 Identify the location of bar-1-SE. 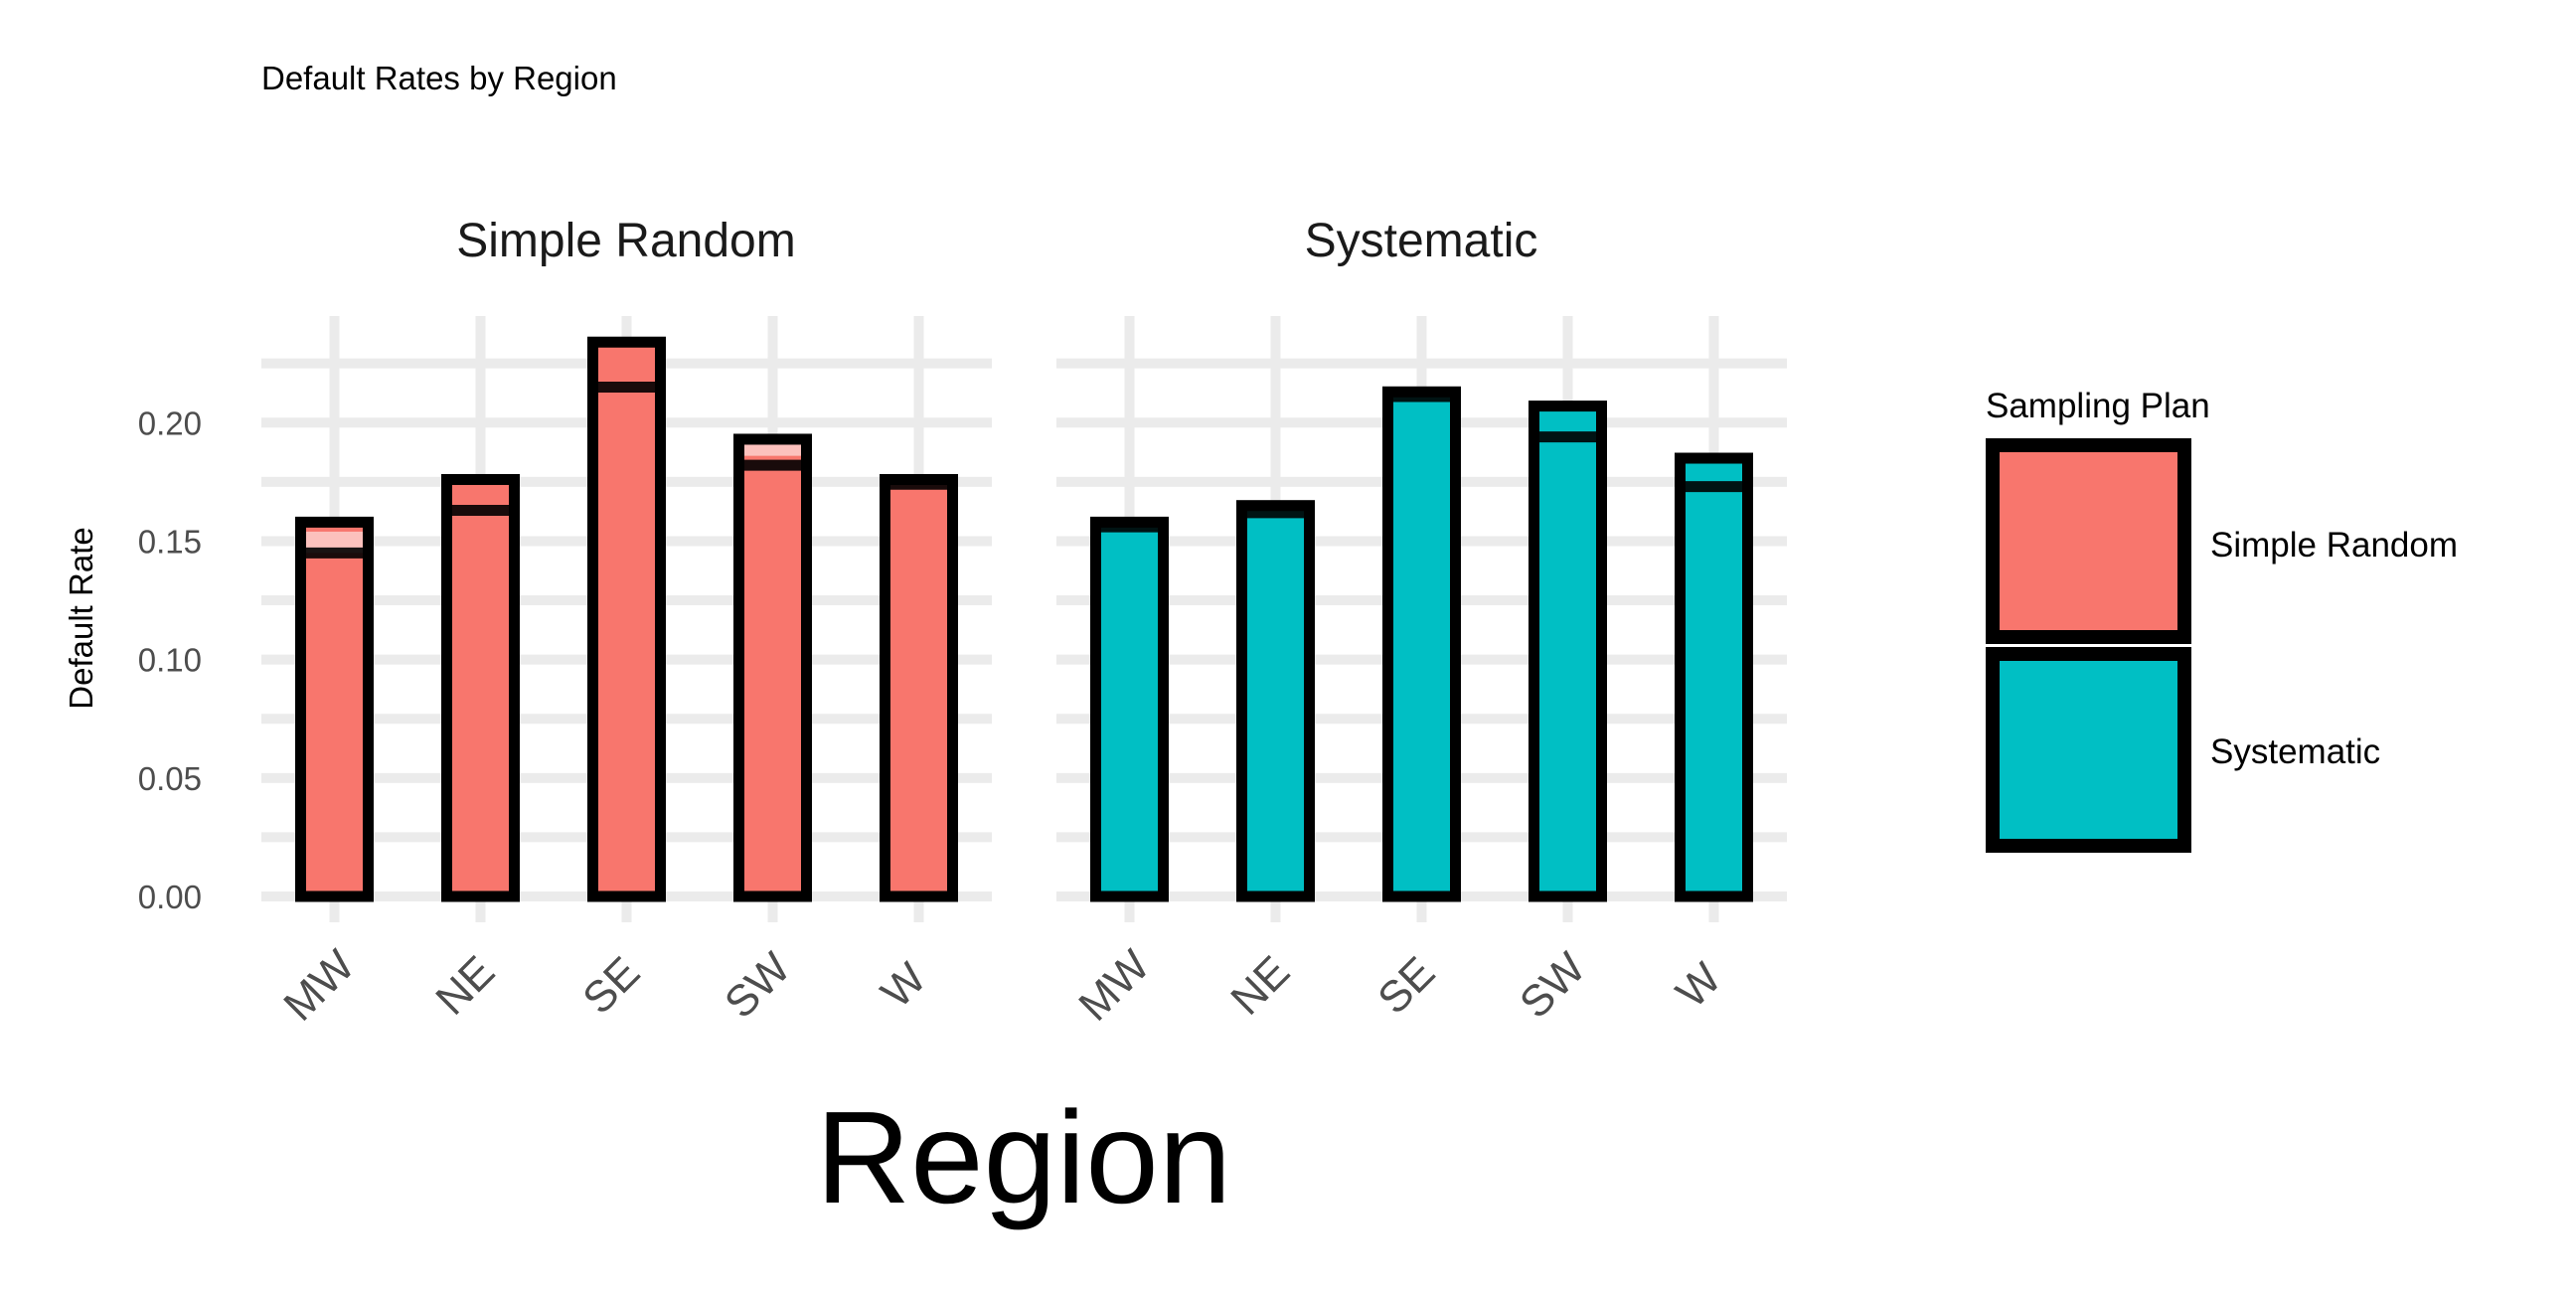
(1421, 644).